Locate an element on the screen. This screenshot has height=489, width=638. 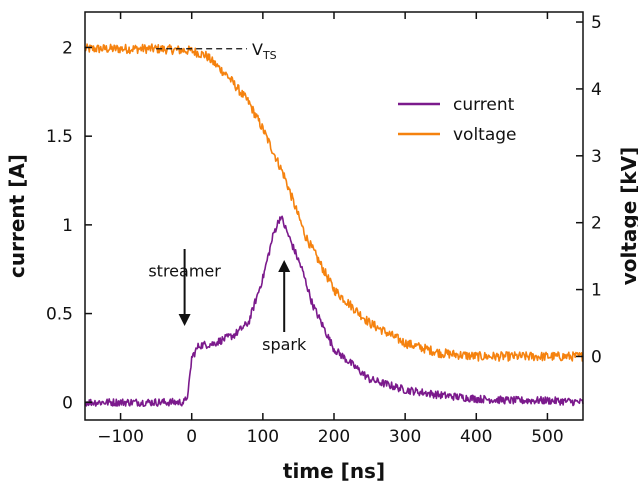
y-tick-label: 1 is located at coordinates (67, 226).